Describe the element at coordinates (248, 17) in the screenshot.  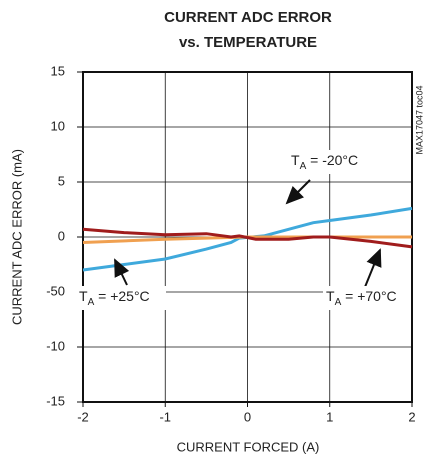
I see `chart-title: CURRENT ADC ERROR` at that location.